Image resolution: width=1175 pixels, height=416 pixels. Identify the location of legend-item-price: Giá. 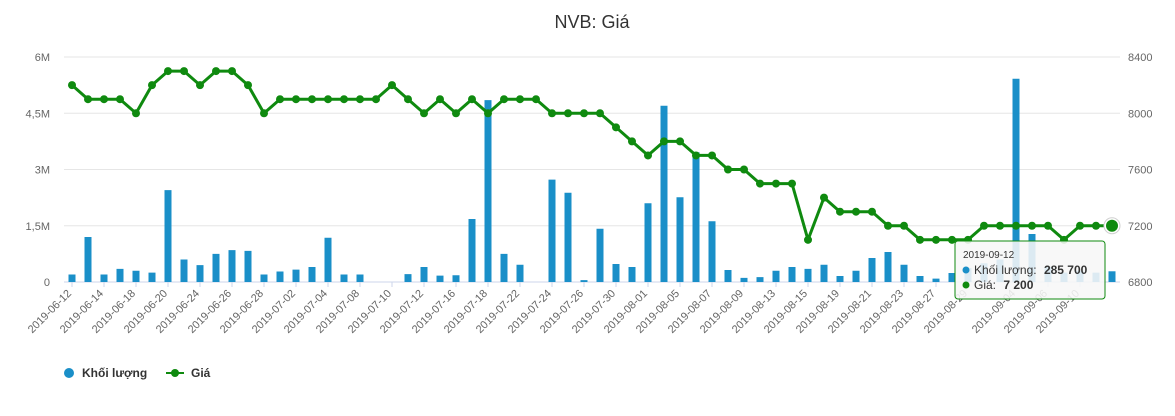
(188, 373).